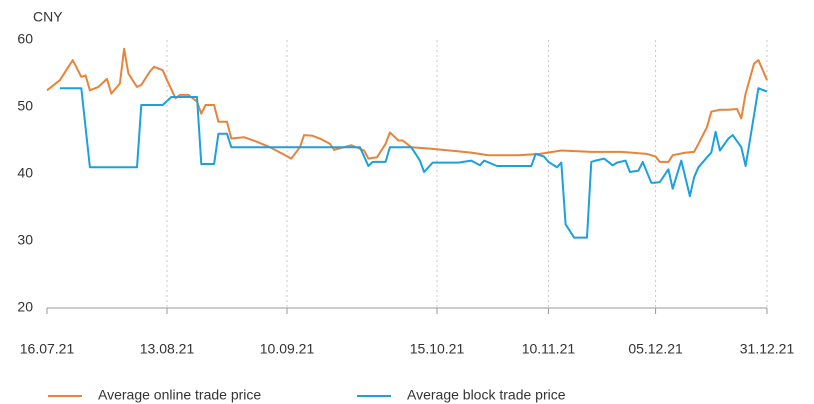 The width and height of the screenshot is (814, 404). I want to click on y-tick-label: 50, so click(25, 106).